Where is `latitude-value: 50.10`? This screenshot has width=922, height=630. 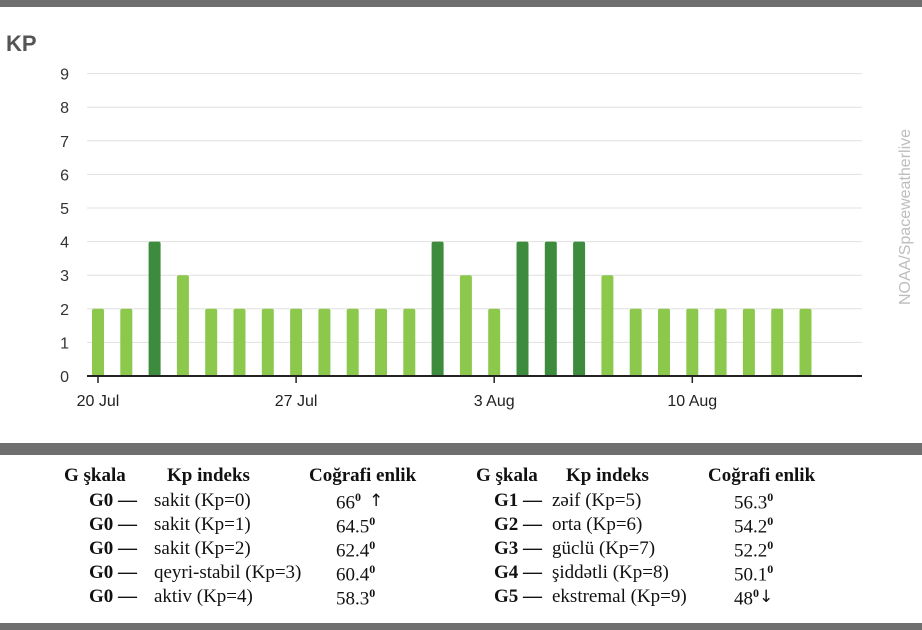
latitude-value: 50.10 is located at coordinates (753, 574).